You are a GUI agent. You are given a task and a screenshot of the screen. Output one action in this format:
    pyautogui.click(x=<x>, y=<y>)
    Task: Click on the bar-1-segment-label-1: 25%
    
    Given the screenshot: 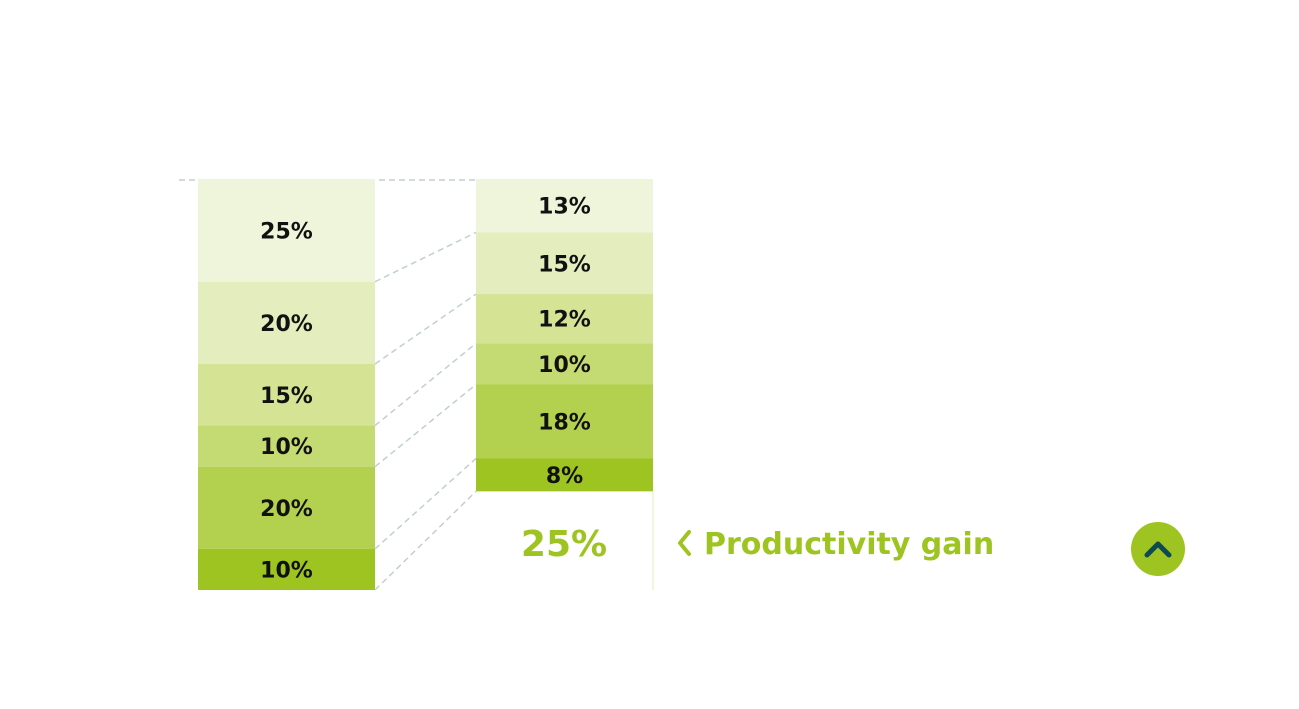 What is the action you would take?
    pyautogui.click(x=286, y=231)
    